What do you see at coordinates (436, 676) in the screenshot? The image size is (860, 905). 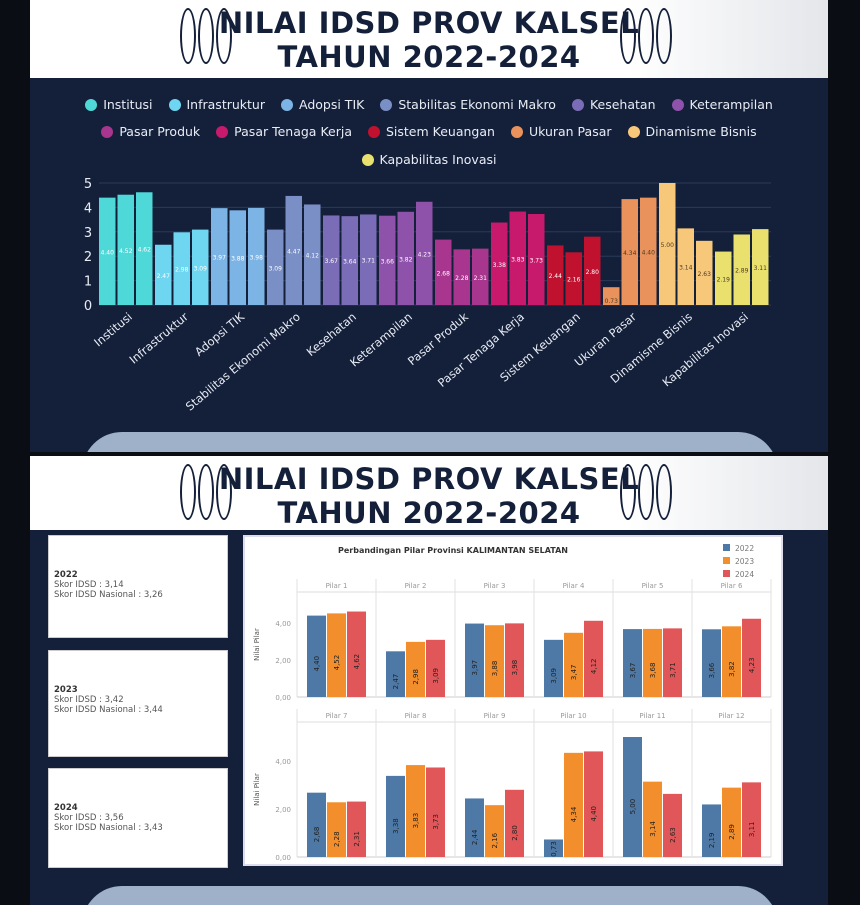 I see `data-label: 3,09` at bounding box center [436, 676].